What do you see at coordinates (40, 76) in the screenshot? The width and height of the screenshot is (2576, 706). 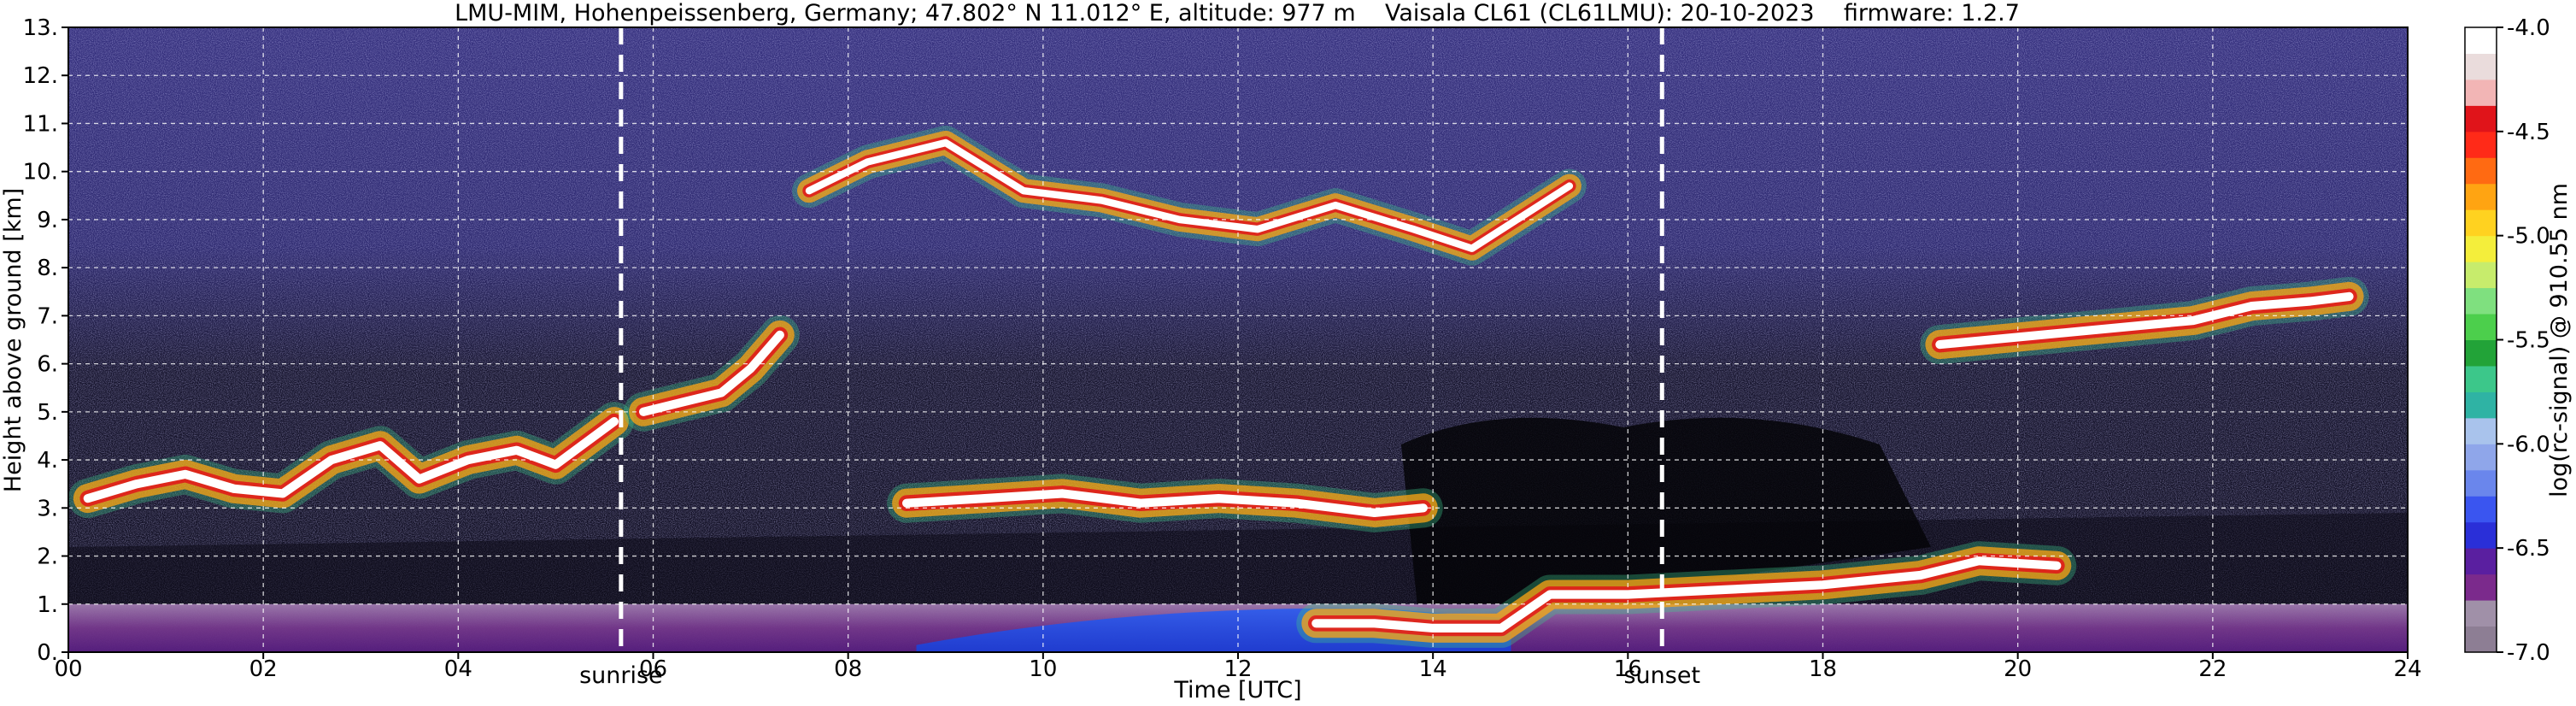 I see `y-tick-label: 12.` at bounding box center [40, 76].